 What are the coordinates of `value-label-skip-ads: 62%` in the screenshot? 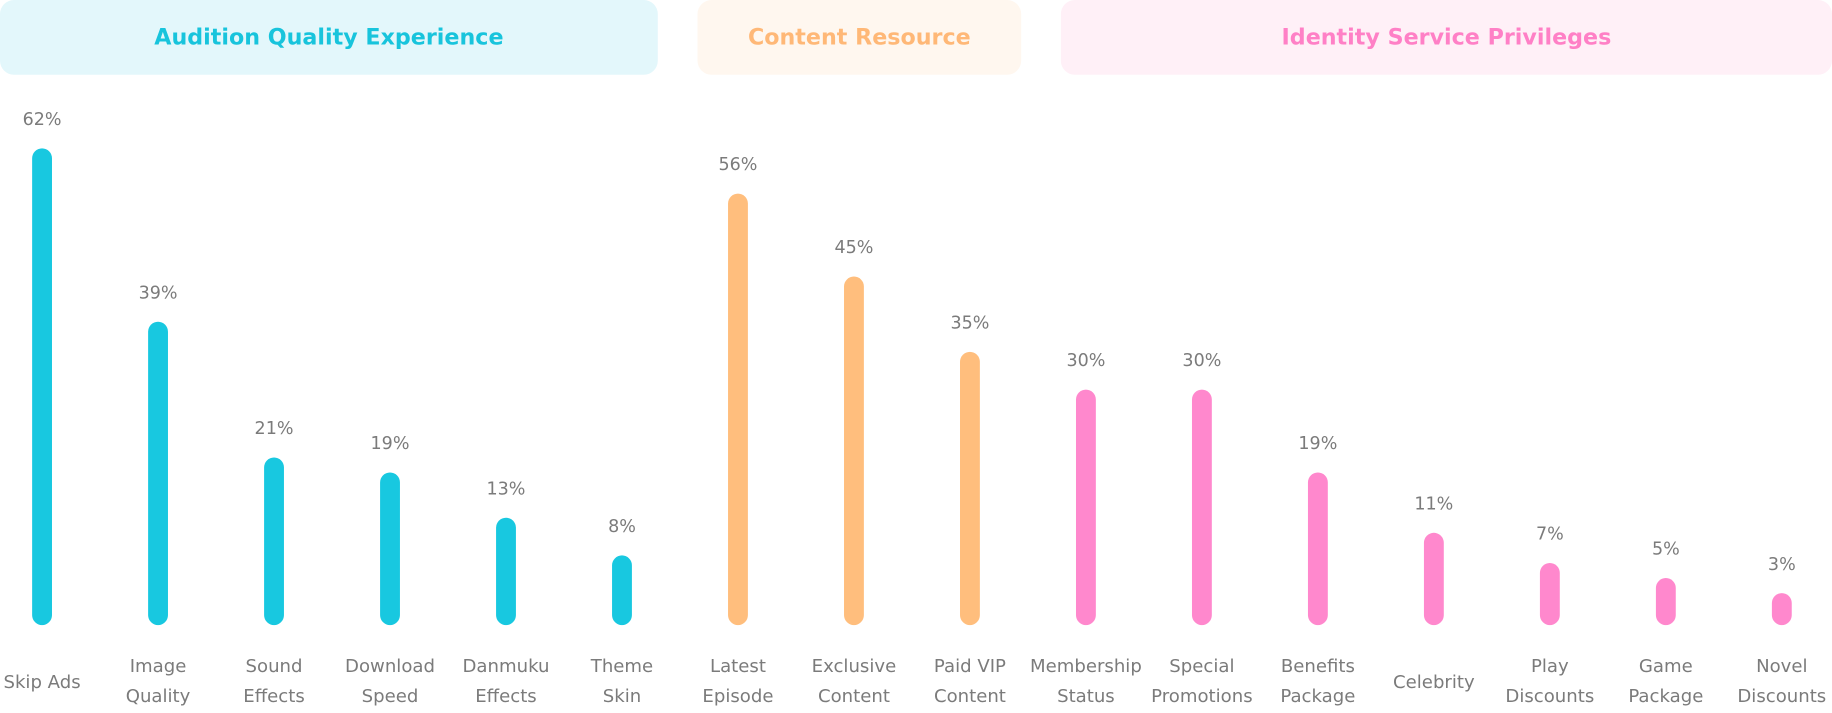 It's located at (42, 120).